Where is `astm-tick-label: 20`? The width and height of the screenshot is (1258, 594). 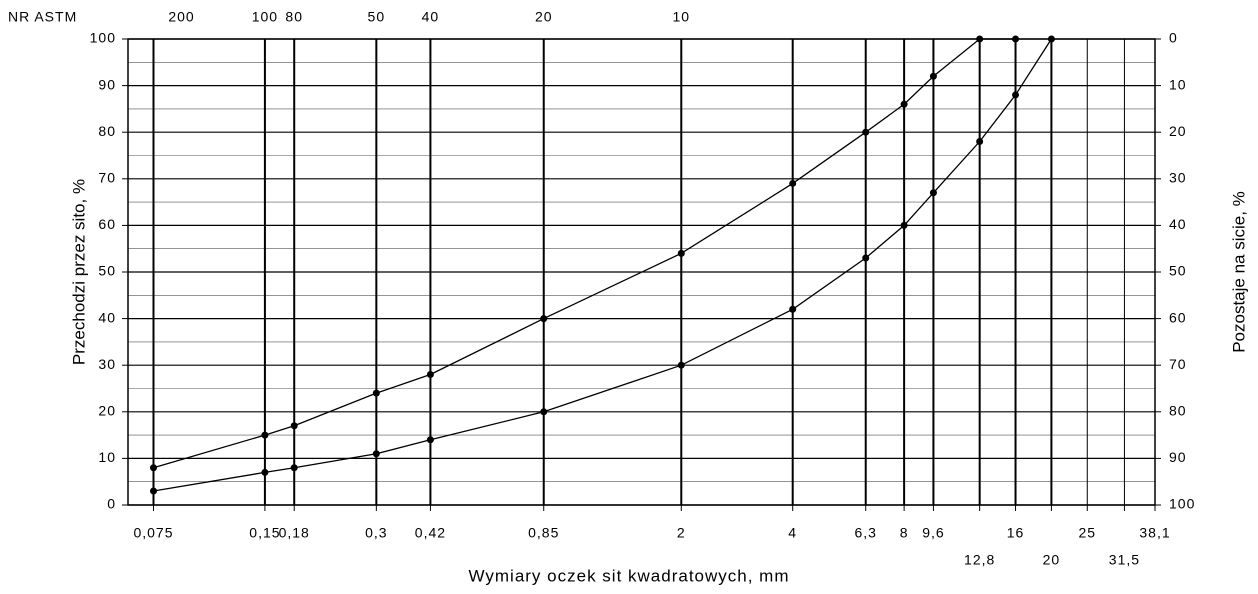 astm-tick-label: 20 is located at coordinates (544, 17).